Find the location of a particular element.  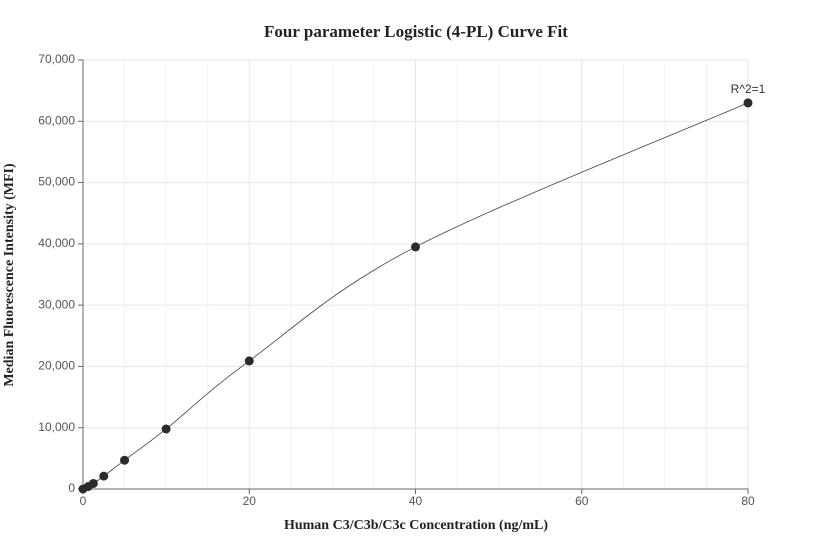

x-tick-label: 40 is located at coordinates (416, 501).